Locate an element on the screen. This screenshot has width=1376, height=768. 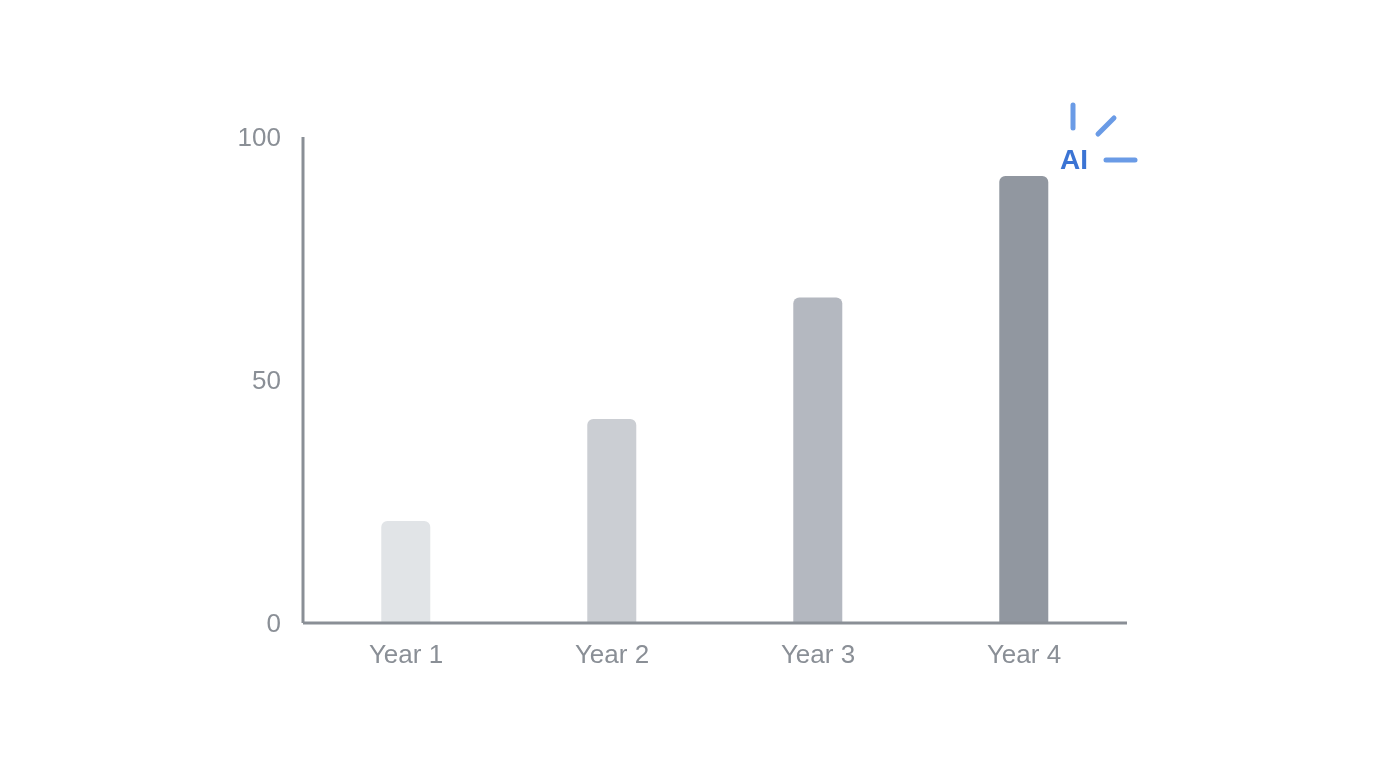
x-tick-label: Year 2 is located at coordinates (612, 654).